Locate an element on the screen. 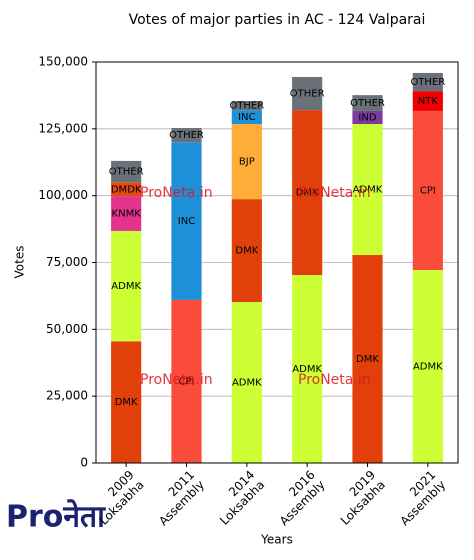  y-tick-label: 125,000 is located at coordinates (63, 128).